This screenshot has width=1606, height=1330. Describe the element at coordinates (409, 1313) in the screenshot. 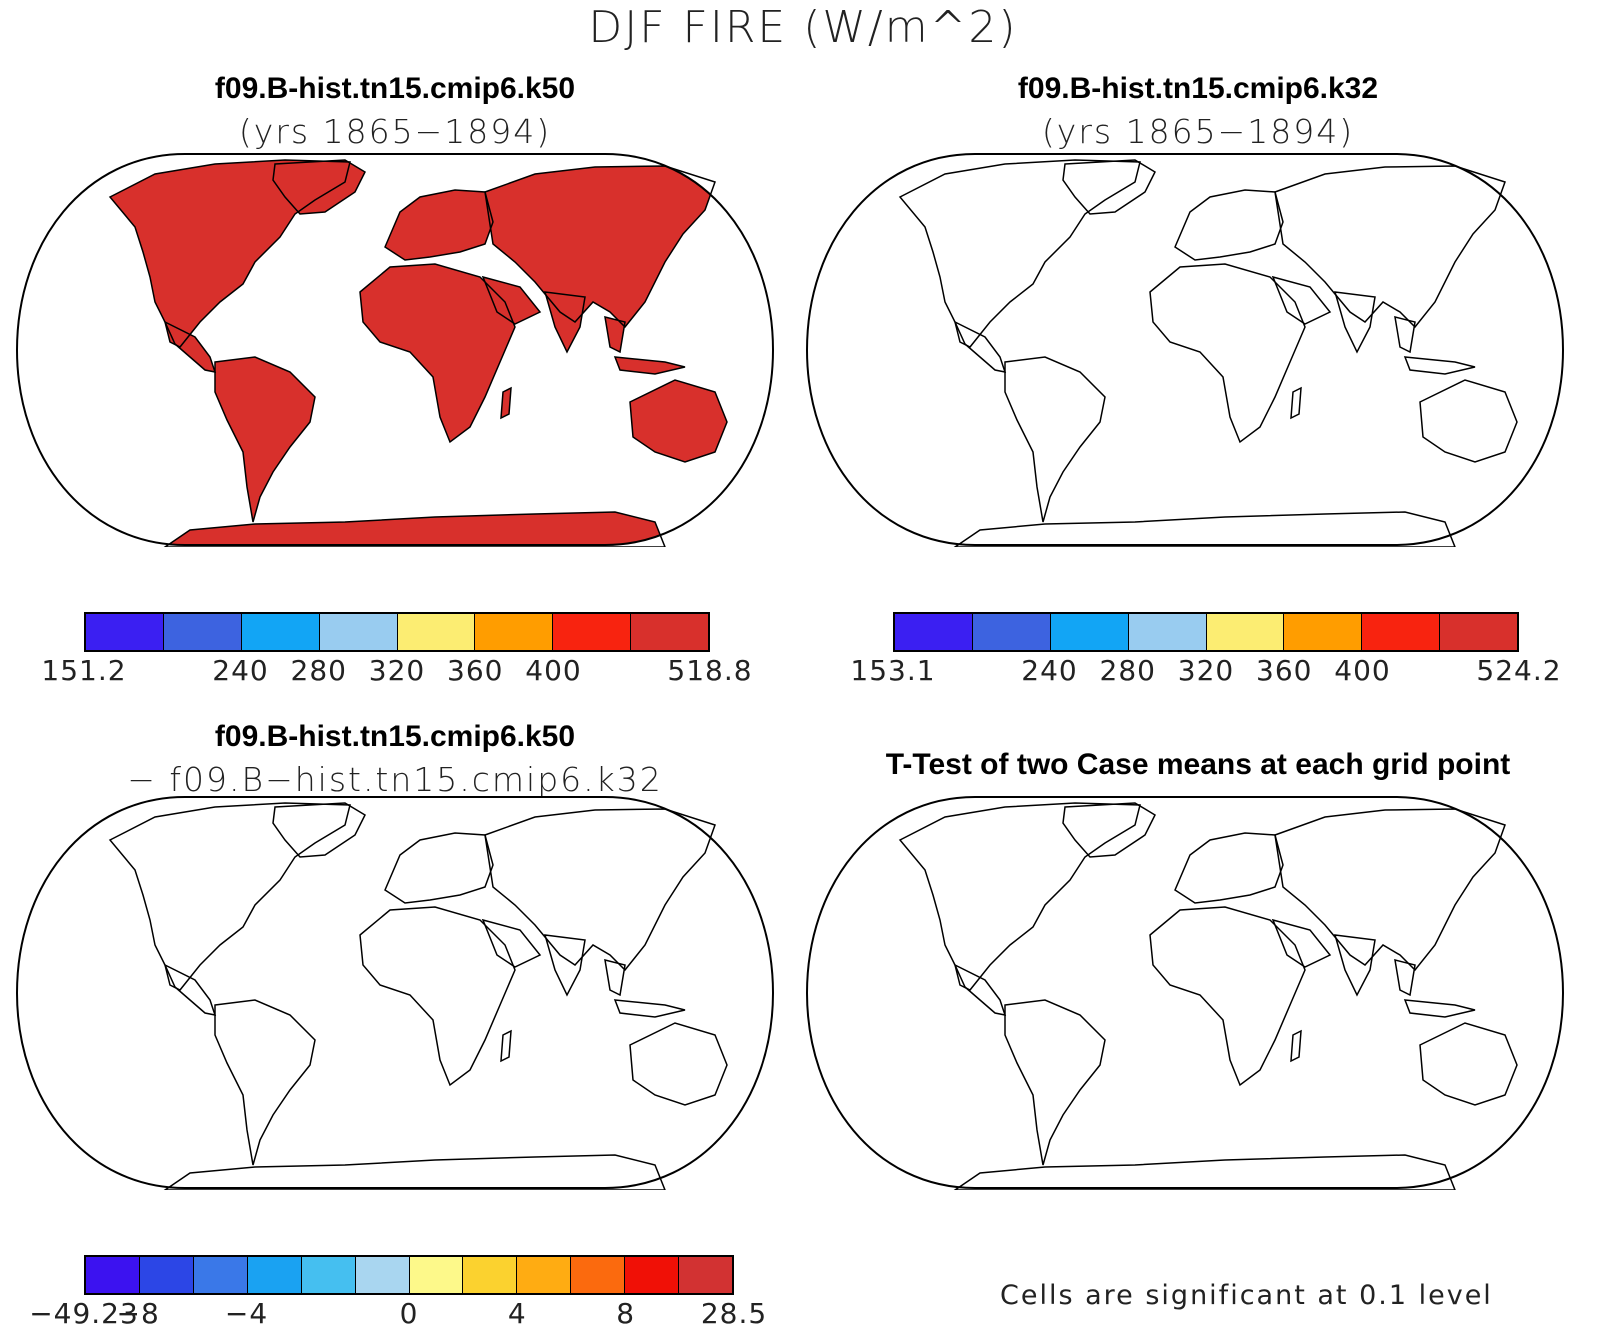

I see `colorbar-tick-label: 0` at that location.